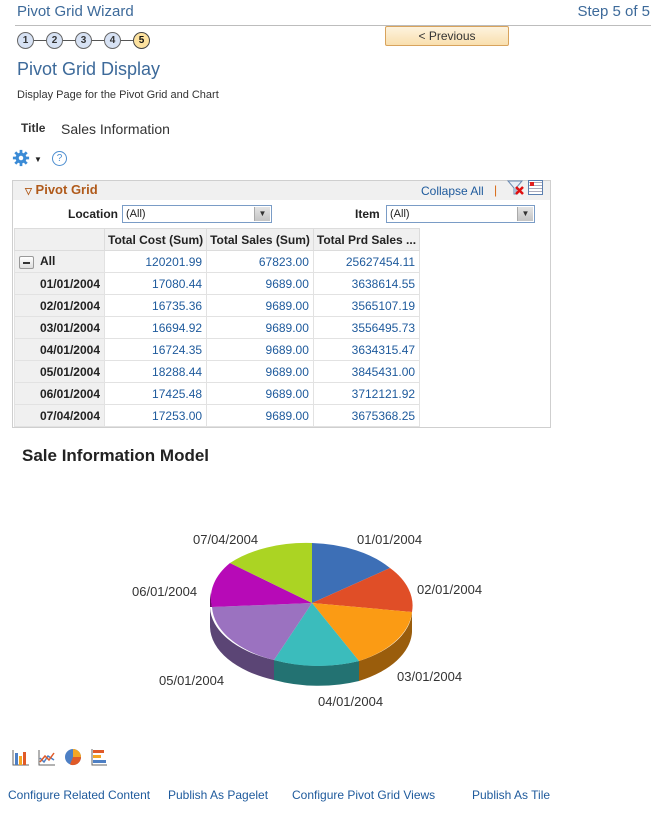 The height and width of the screenshot is (819, 669). What do you see at coordinates (366, 261) in the screenshot?
I see `cell-value: 25627454.11` at bounding box center [366, 261].